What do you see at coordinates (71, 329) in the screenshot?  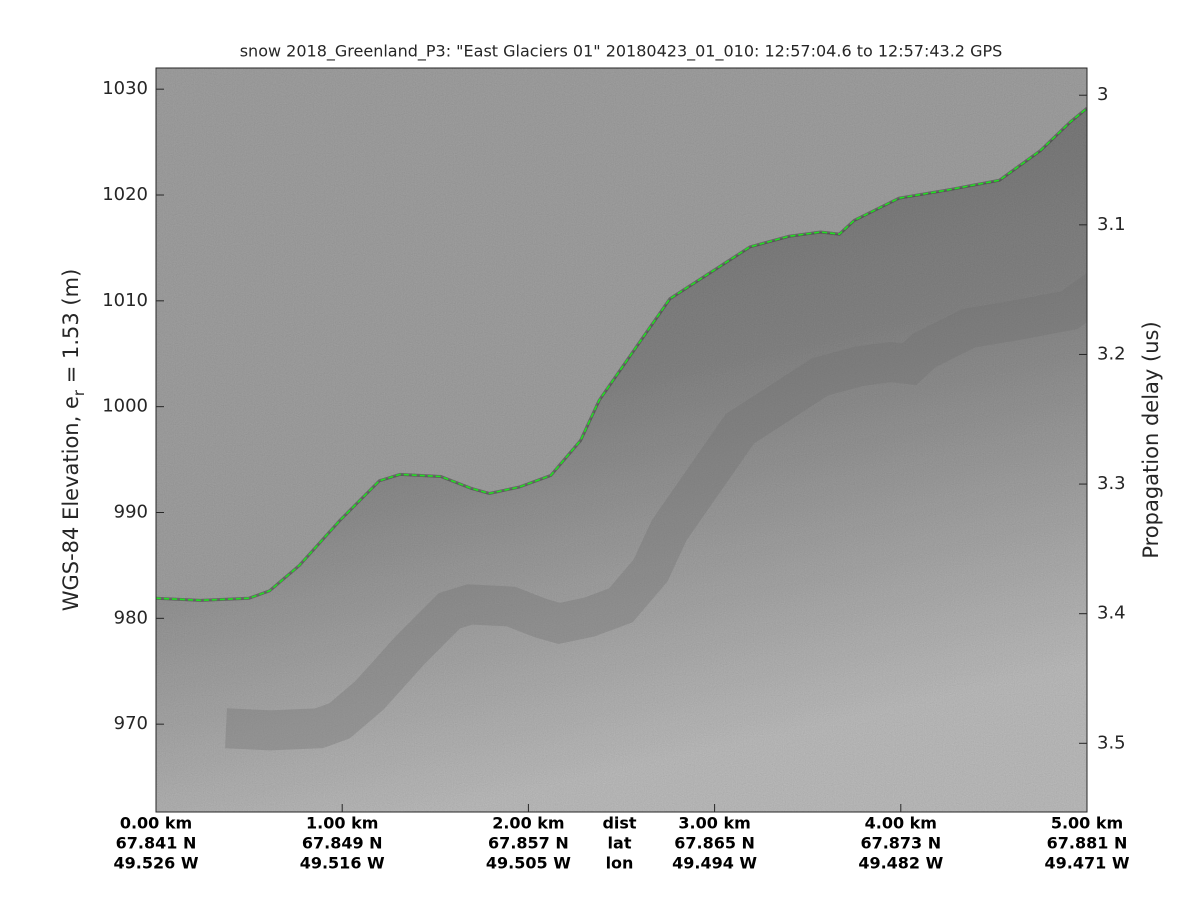 I see `y-label-rest: = 1.53 (m)` at bounding box center [71, 329].